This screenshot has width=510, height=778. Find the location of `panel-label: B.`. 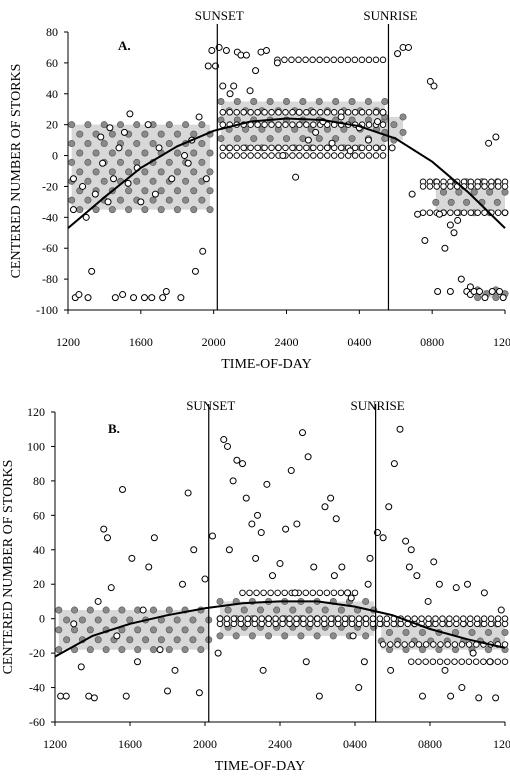

panel-label: B. is located at coordinates (114, 428).